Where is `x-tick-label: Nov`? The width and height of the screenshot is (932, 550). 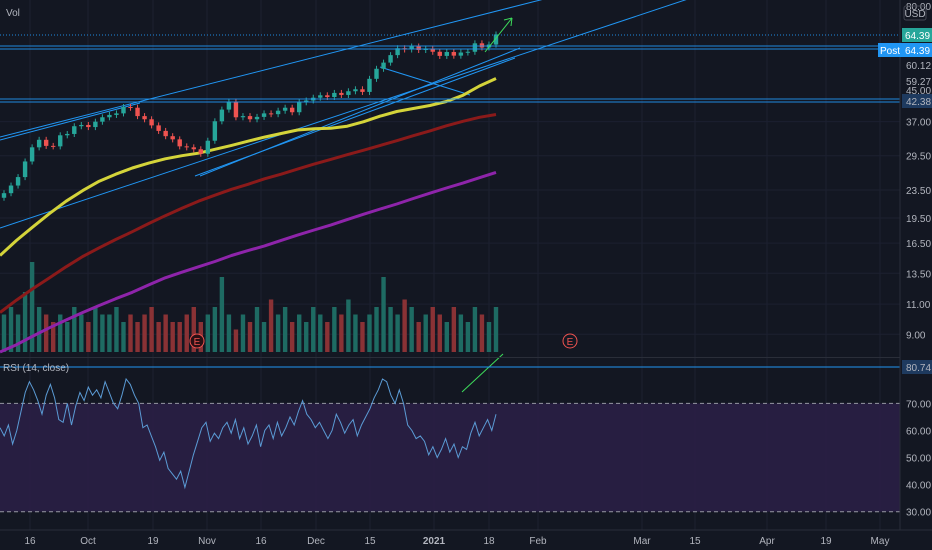 x-tick-label: Nov is located at coordinates (207, 541).